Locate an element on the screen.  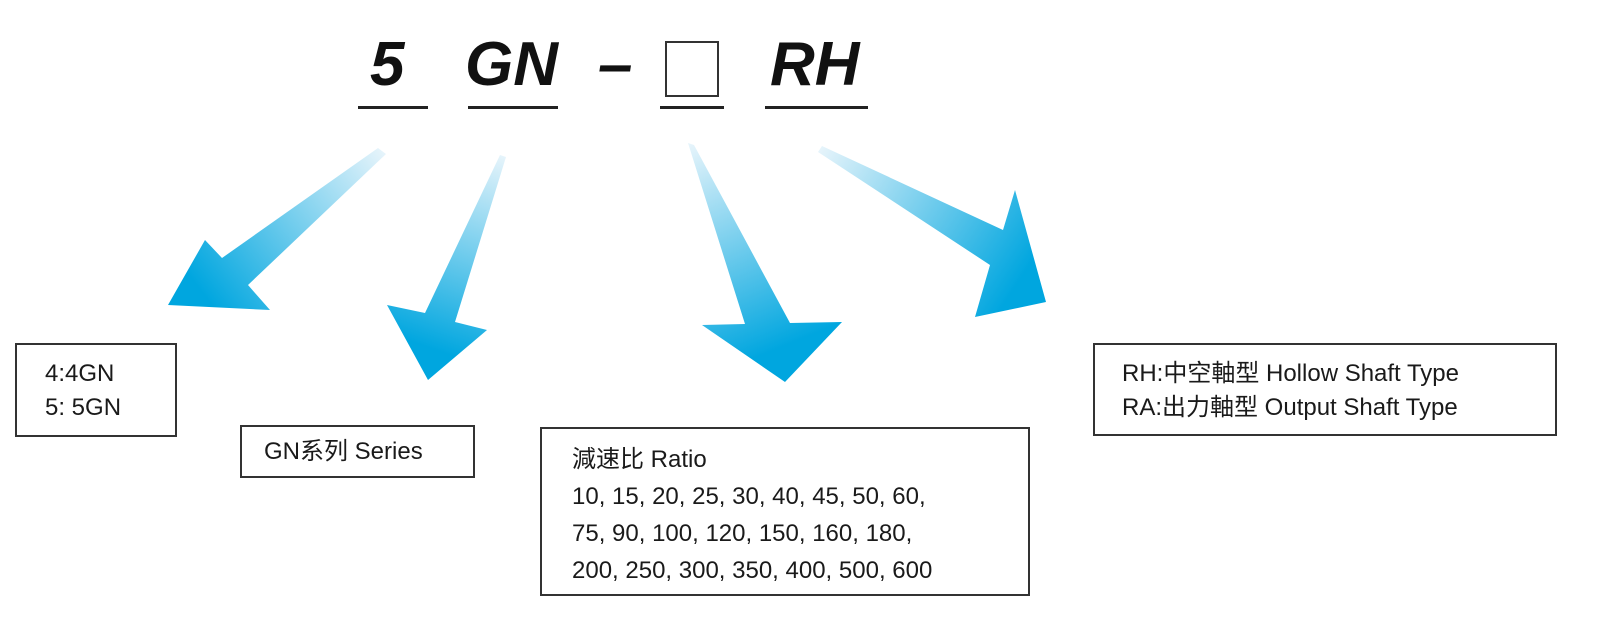
size-option-4: 4:4GN is located at coordinates (80, 373).